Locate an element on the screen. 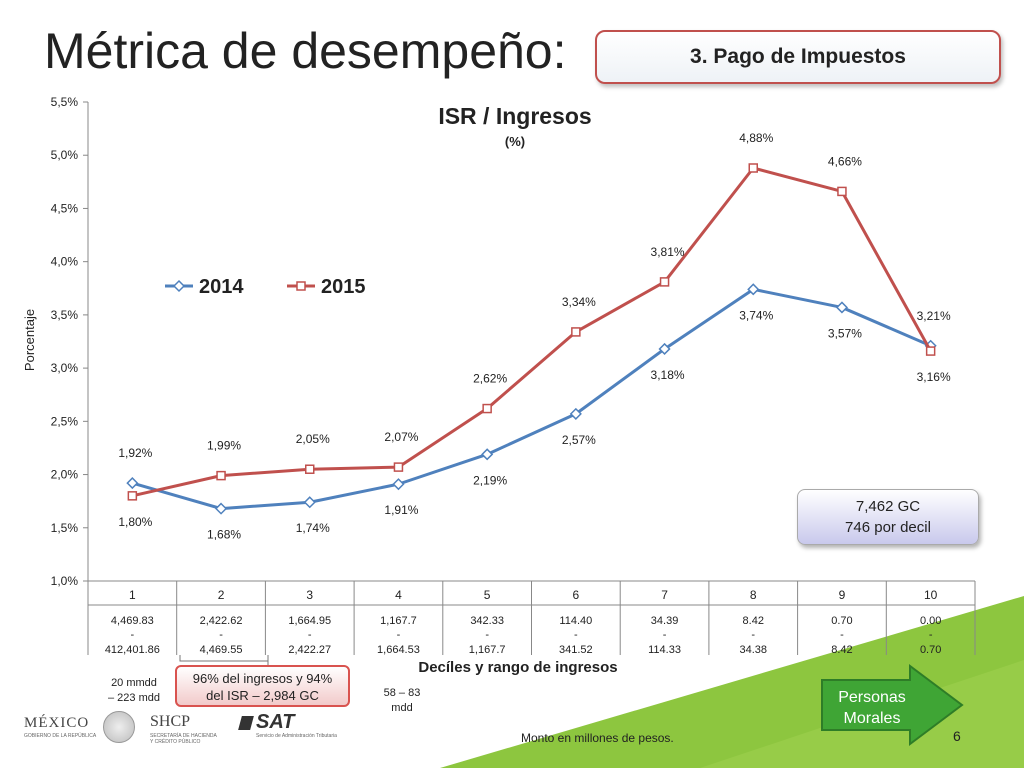 Image resolution: width=1024 pixels, height=768 pixels. y-tick-label: 5,0% is located at coordinates (65, 155).